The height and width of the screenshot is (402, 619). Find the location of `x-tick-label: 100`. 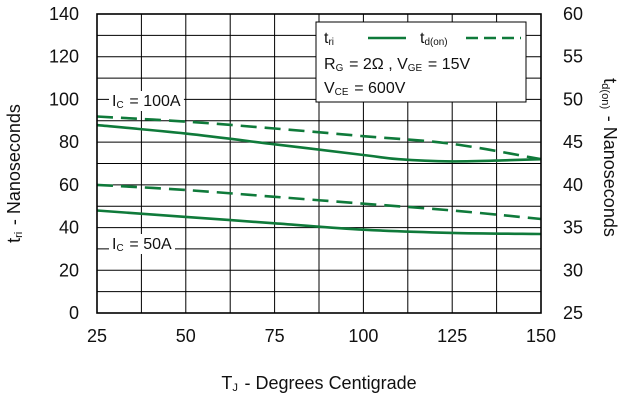

x-tick-label: 100 is located at coordinates (363, 336).